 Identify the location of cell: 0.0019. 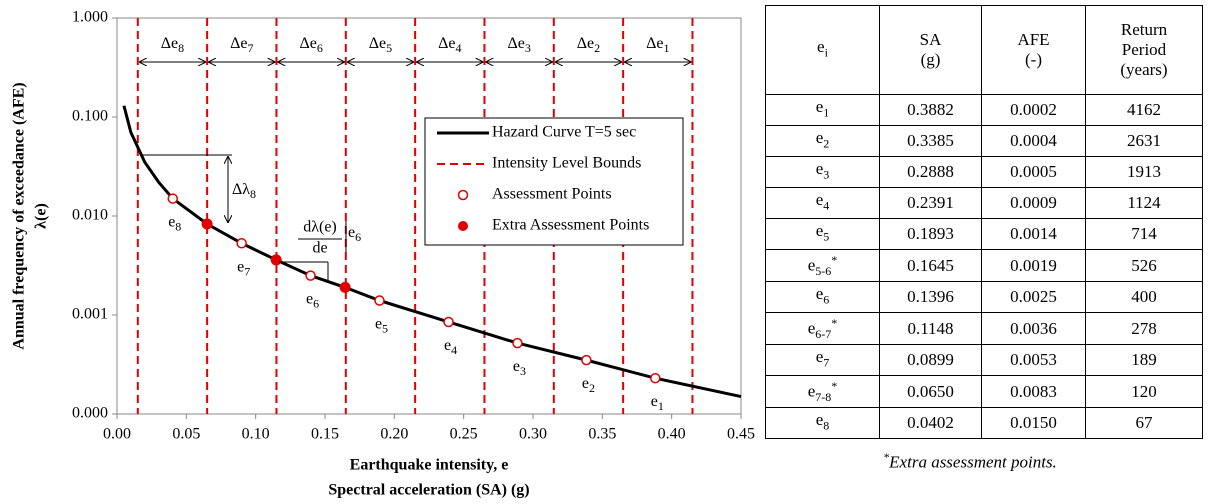
(1033, 265).